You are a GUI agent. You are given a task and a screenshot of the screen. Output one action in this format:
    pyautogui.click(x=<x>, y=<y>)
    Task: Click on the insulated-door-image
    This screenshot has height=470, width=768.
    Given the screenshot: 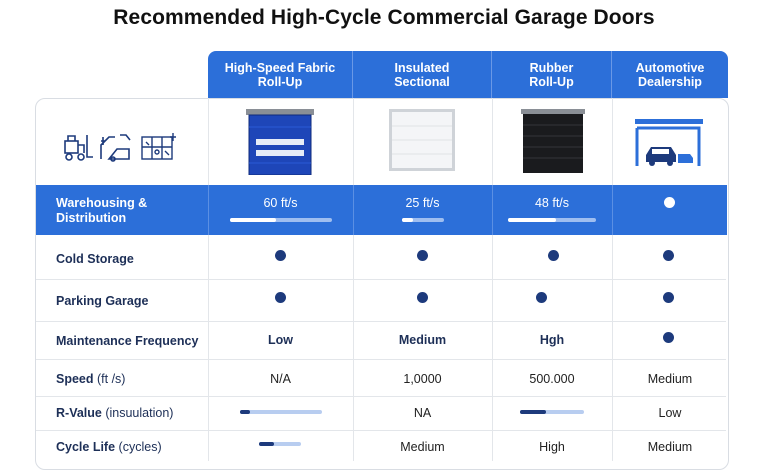 What is the action you would take?
    pyautogui.click(x=422, y=140)
    